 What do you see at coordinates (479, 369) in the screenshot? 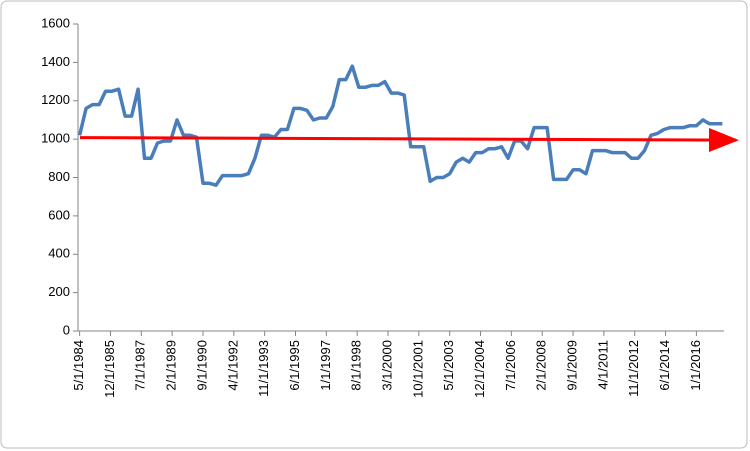
I see `x-tick-label: 12/1/2004` at bounding box center [479, 369].